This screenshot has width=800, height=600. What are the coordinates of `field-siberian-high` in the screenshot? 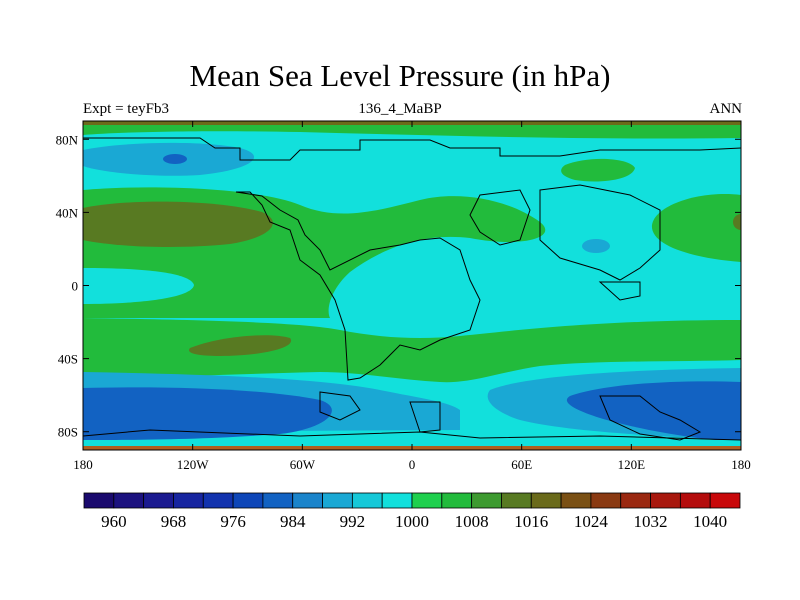 It's located at (598, 170).